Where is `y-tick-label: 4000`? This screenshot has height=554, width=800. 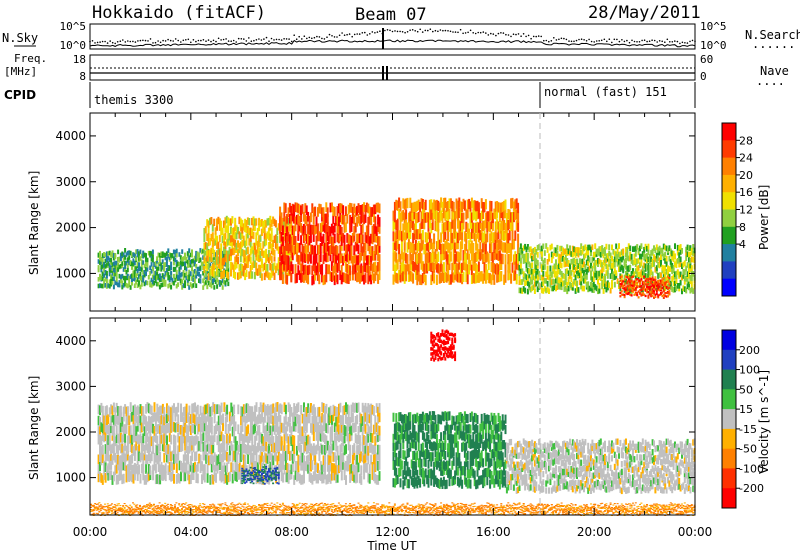
y-tick-label: 4000 is located at coordinates (70, 136).